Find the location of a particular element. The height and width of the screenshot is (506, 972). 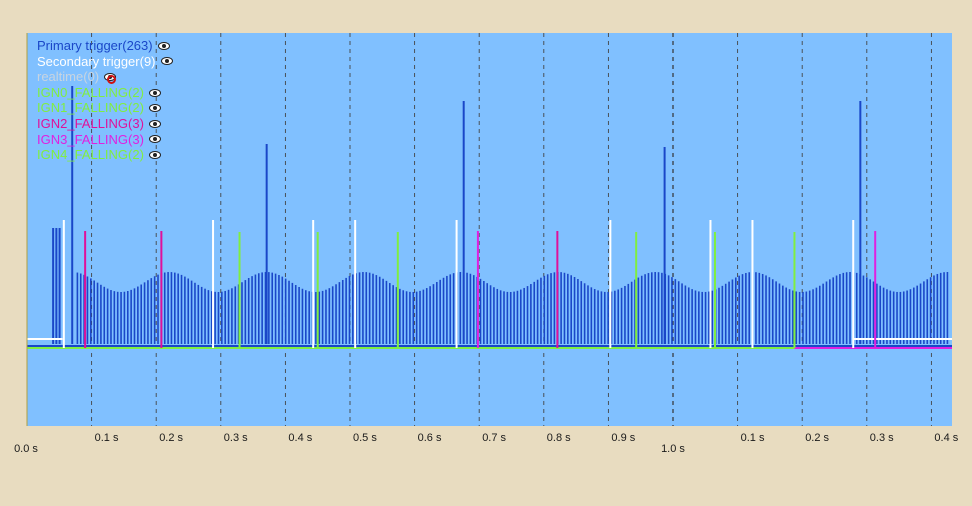

legend-label: IGN0_FALLING(2) is located at coordinates (90, 92).